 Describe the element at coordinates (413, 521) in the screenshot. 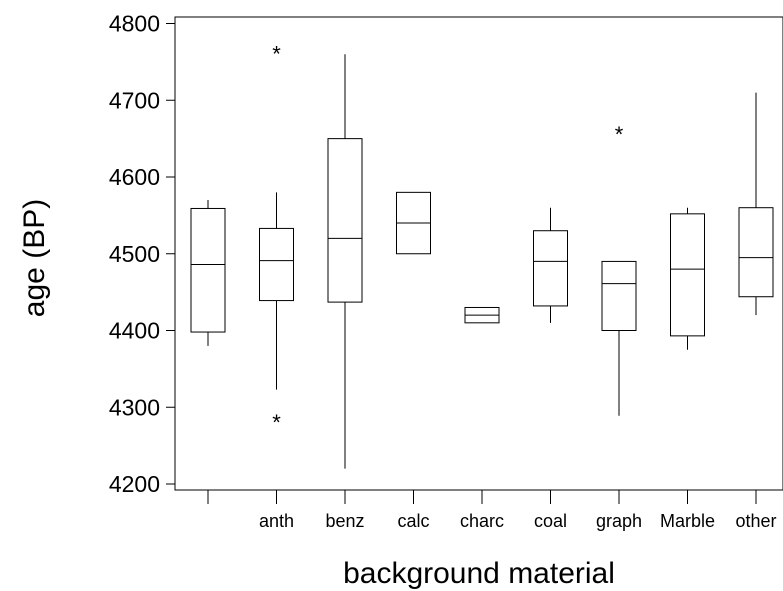

I see `x-tick-label: calc` at that location.